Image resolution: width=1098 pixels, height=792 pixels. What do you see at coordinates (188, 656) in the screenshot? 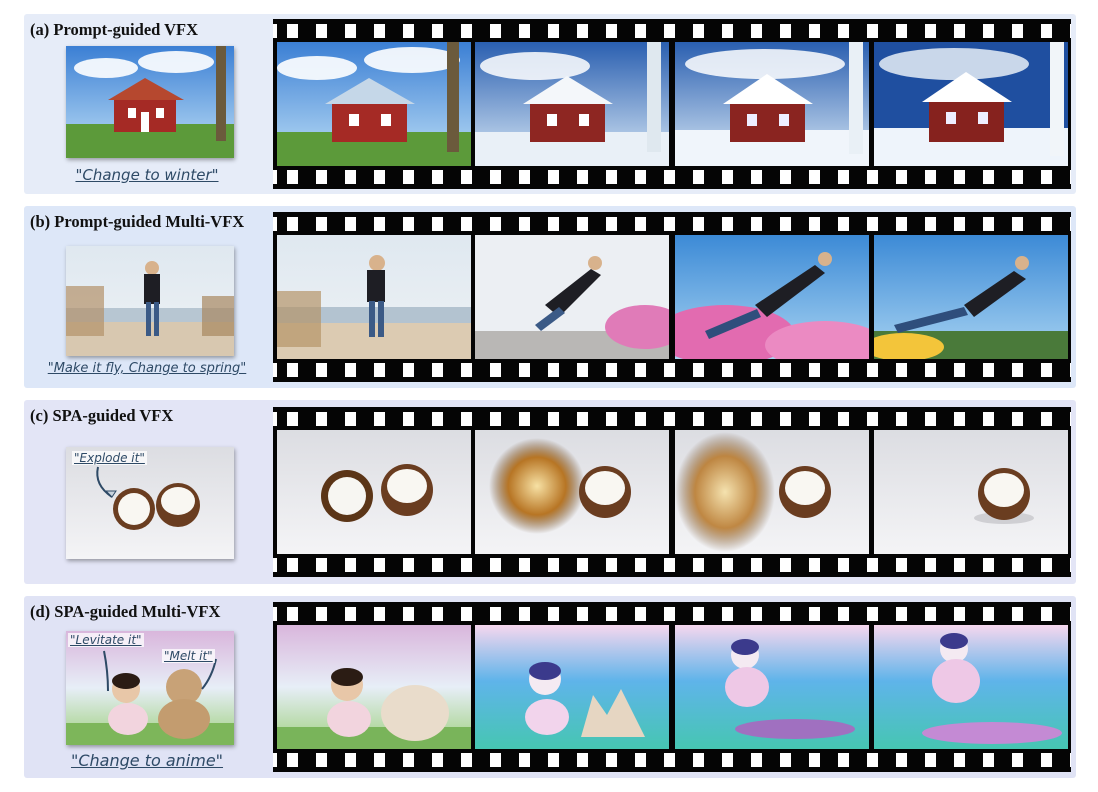
I see `inset-label-melt: "Melt it"` at bounding box center [188, 656].